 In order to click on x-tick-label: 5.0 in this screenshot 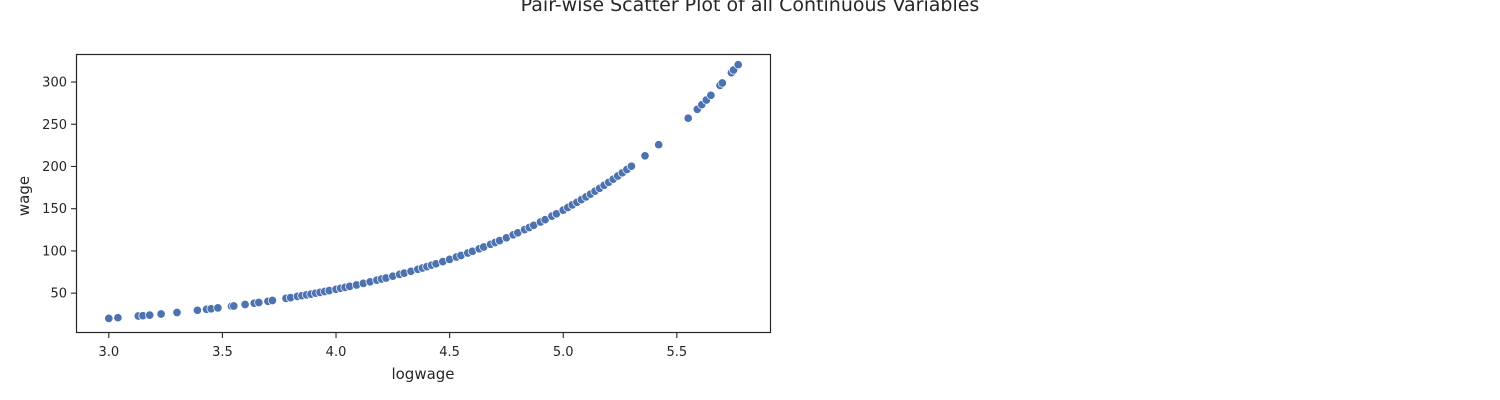, I will do `click(563, 352)`.